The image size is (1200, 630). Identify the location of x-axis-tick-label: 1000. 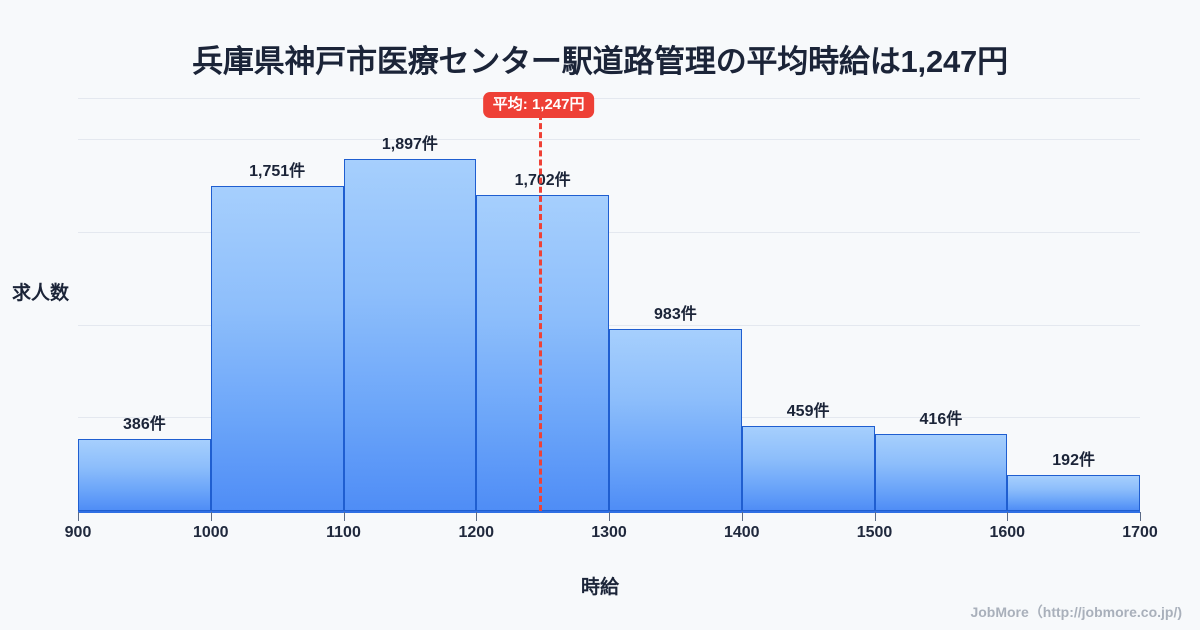
(210, 532).